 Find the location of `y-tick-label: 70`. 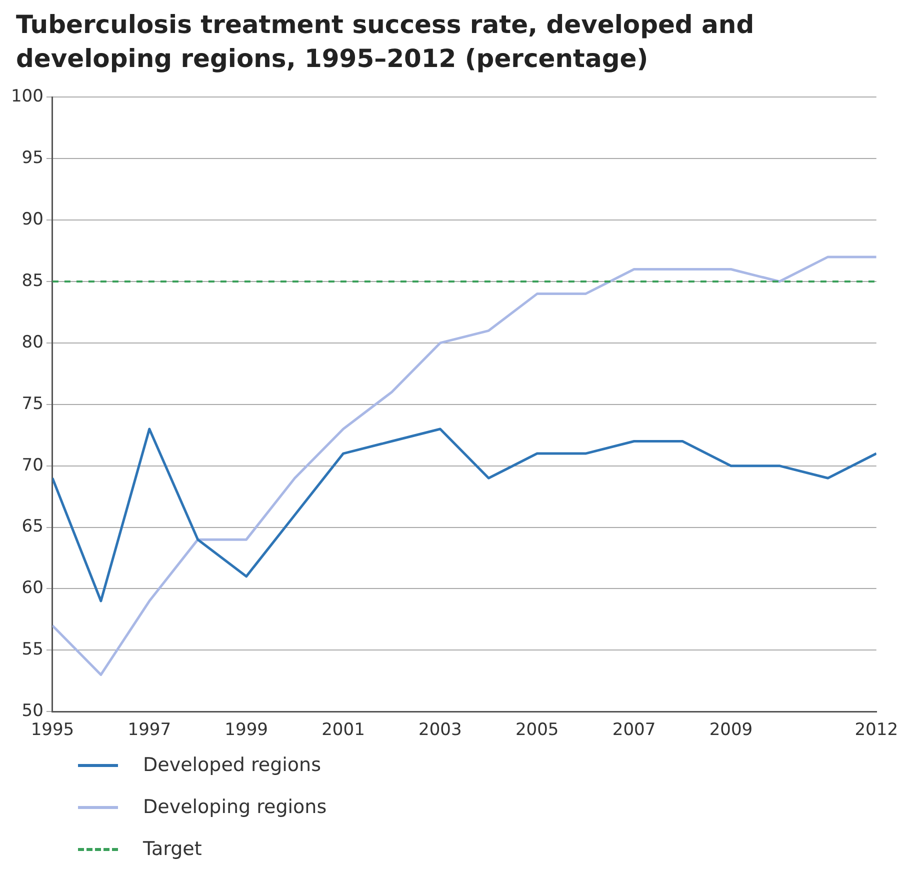

y-tick-label: 70 is located at coordinates (33, 465).